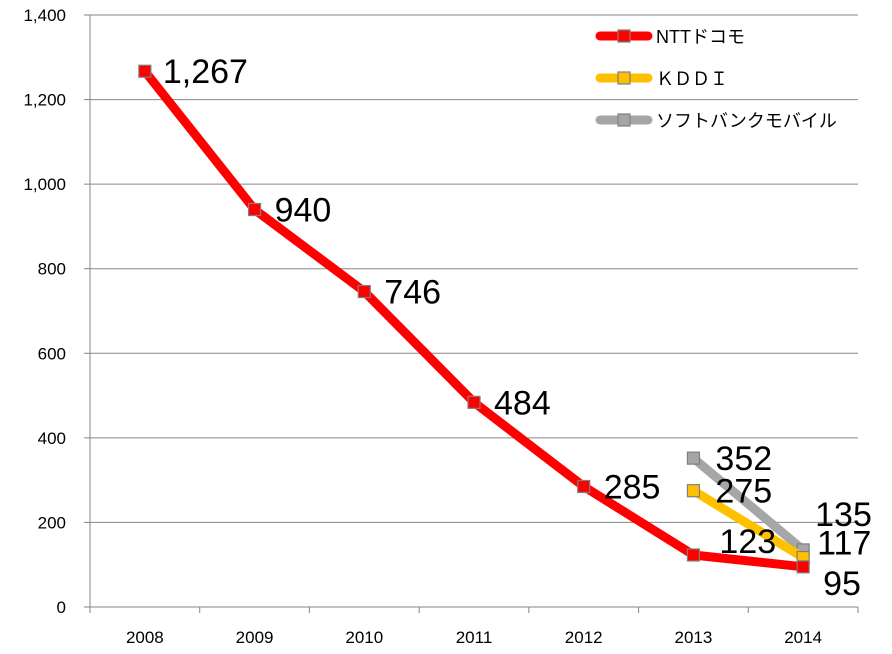 The height and width of the screenshot is (654, 892). I want to click on data-label: 1,267, so click(205, 72).